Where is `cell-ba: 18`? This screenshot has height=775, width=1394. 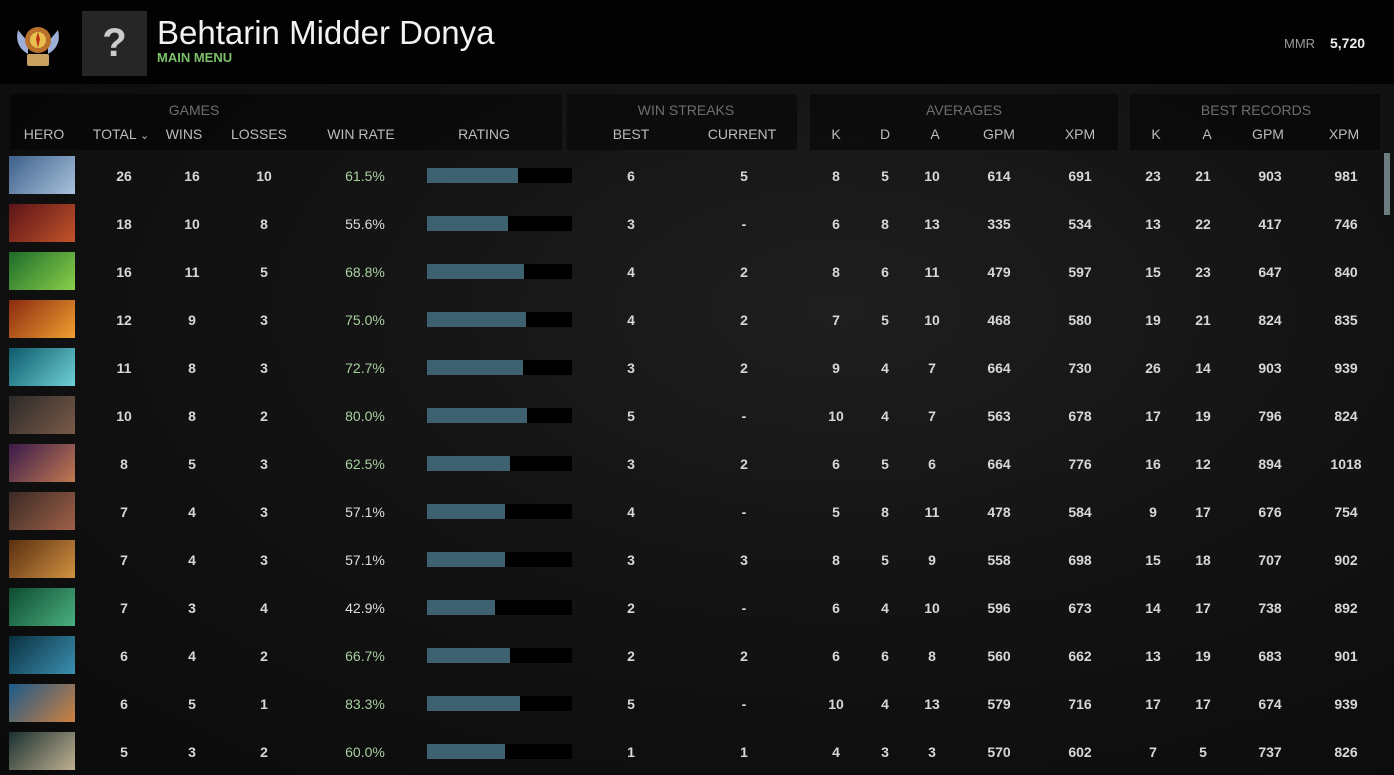
cell-ba: 18 is located at coordinates (1203, 560).